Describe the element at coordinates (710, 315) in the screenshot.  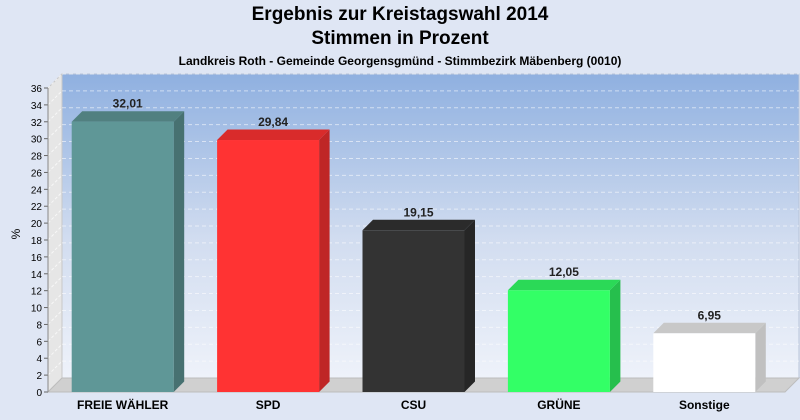
I see `data-label: 6,95` at that location.